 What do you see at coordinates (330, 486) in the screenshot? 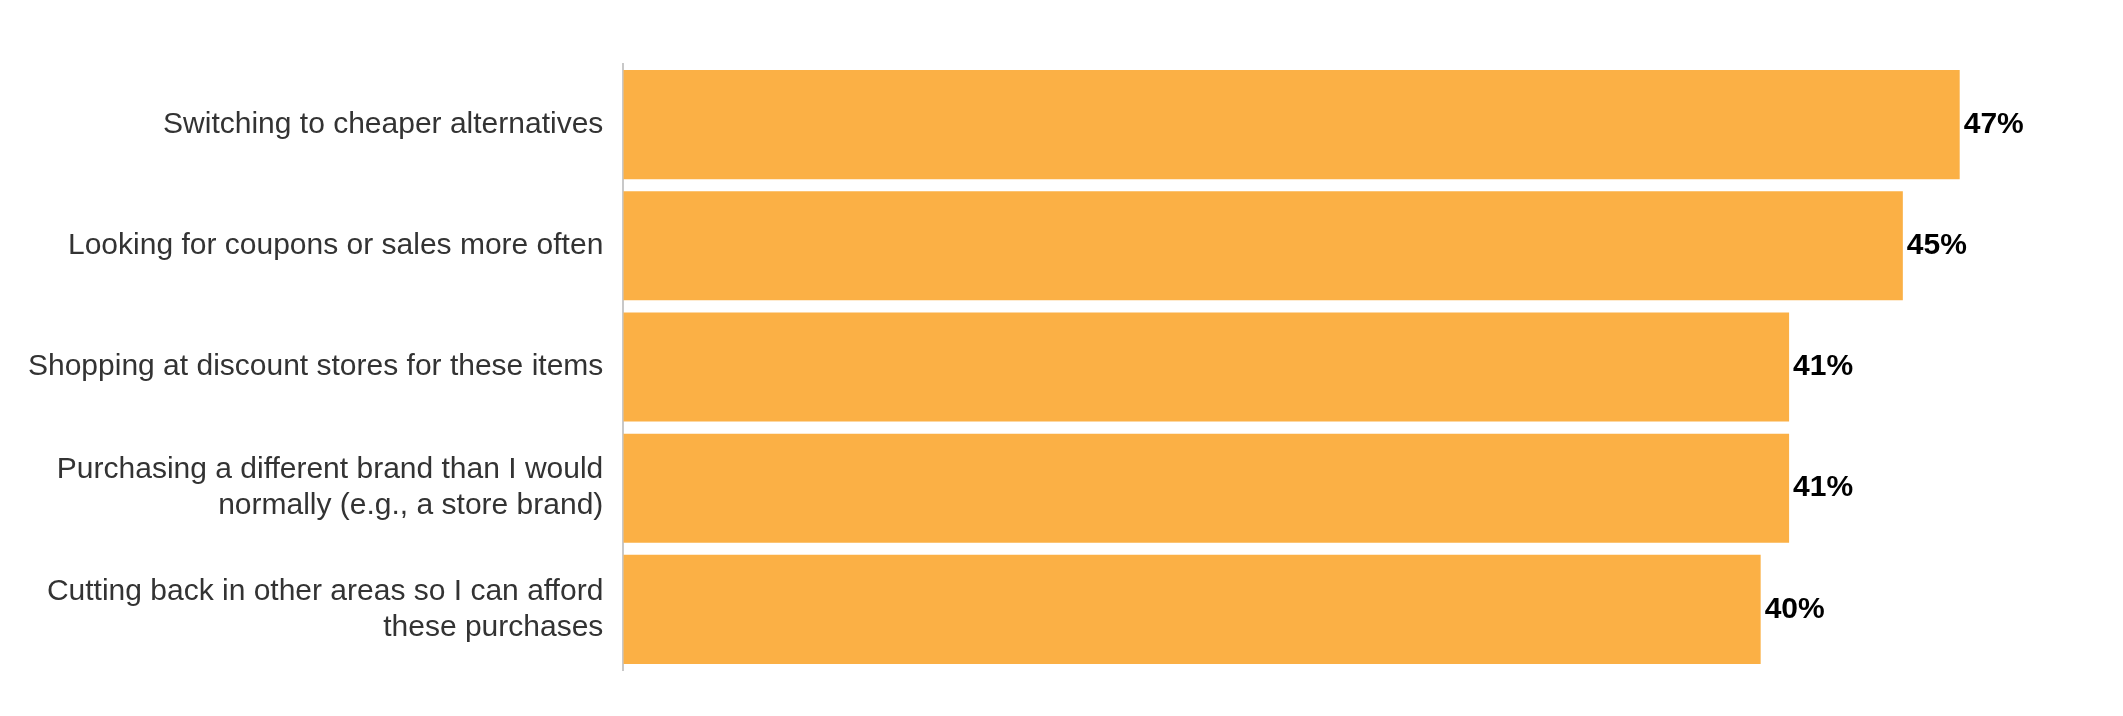
I see `y-tick-label: Purchasing a different brand than I would normally (e.g., a store brand)` at bounding box center [330, 486].